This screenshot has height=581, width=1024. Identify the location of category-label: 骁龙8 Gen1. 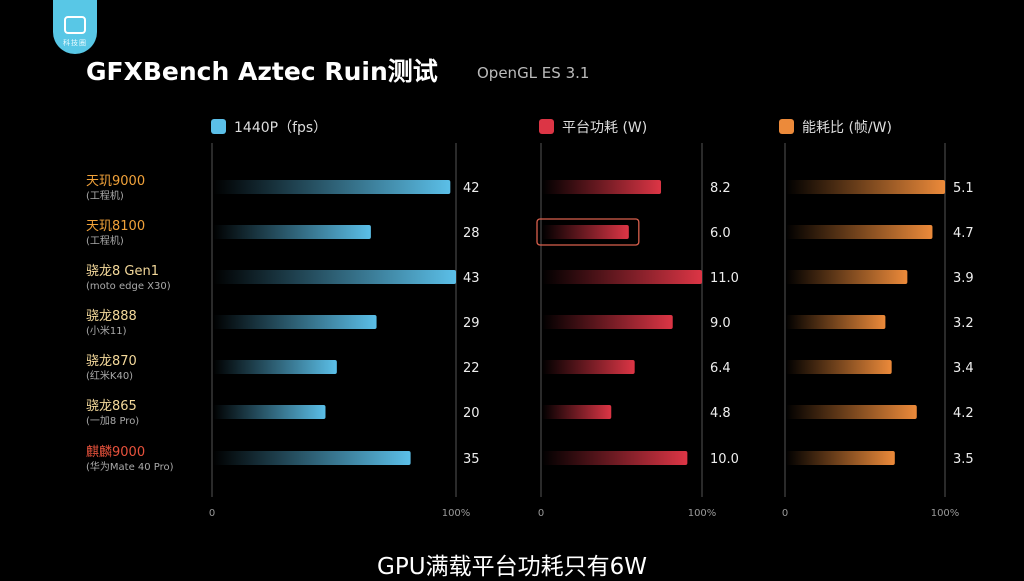
(122, 271).